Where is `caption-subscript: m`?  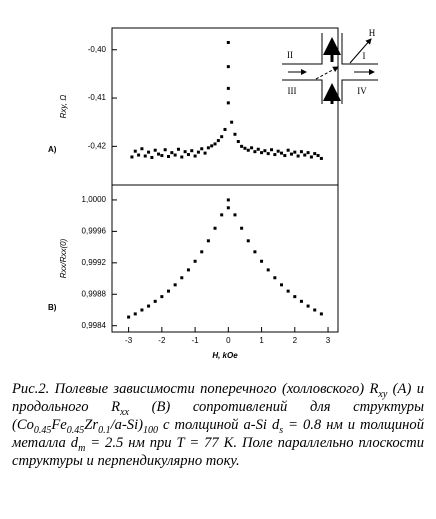 caption-subscript: m is located at coordinates (82, 448).